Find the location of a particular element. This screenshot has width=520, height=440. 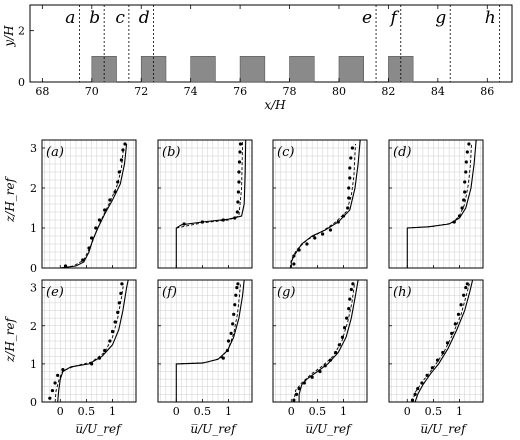

profile-panel-g: 0 0.5 1 (g) is located at coordinates (320, 348).